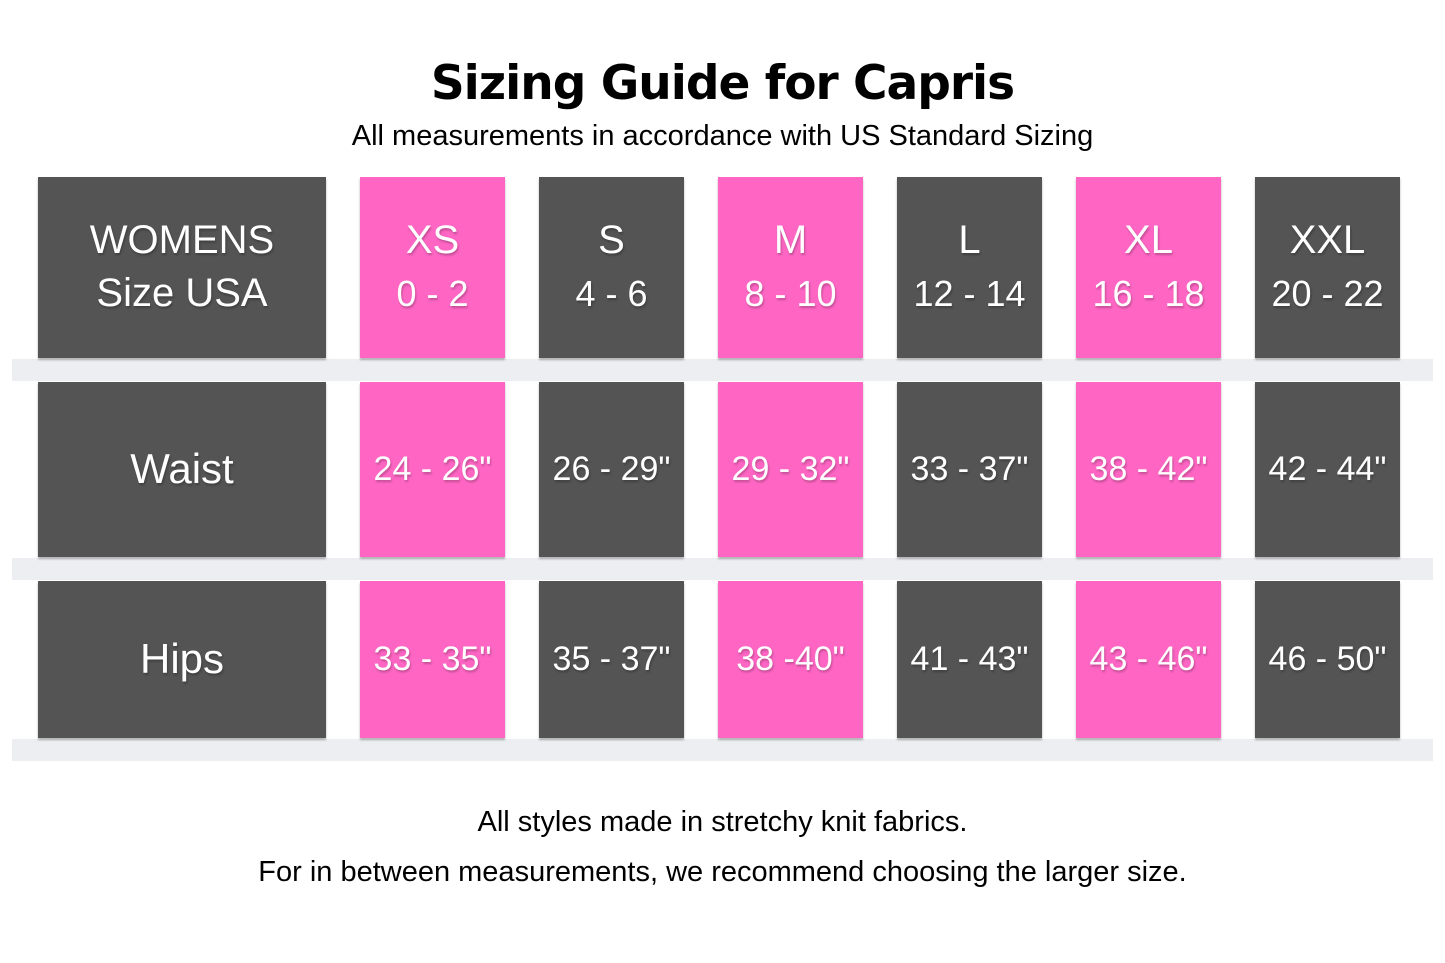 This screenshot has width=1445, height=963. What do you see at coordinates (969, 267) in the screenshot?
I see `size-header-l: L 12 - 14` at bounding box center [969, 267].